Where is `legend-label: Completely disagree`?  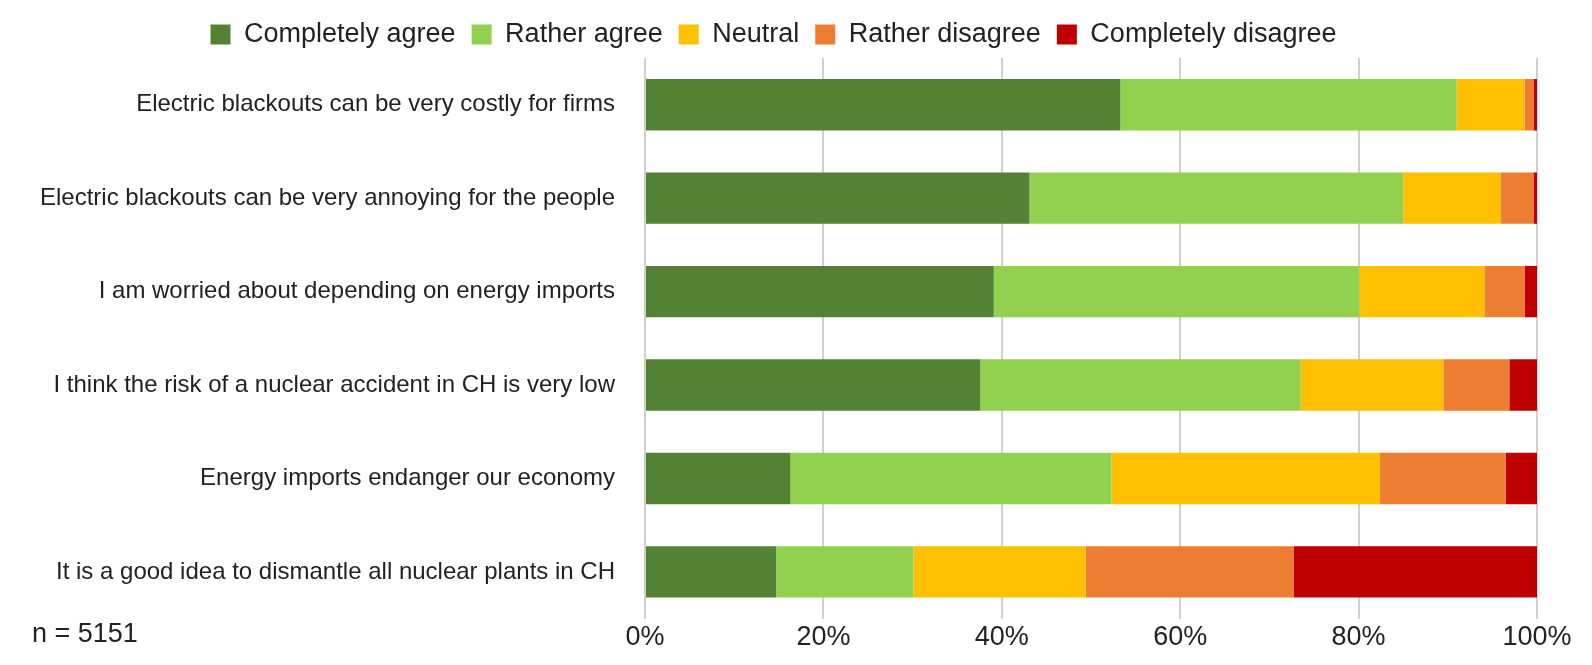 legend-label: Completely disagree is located at coordinates (1213, 32).